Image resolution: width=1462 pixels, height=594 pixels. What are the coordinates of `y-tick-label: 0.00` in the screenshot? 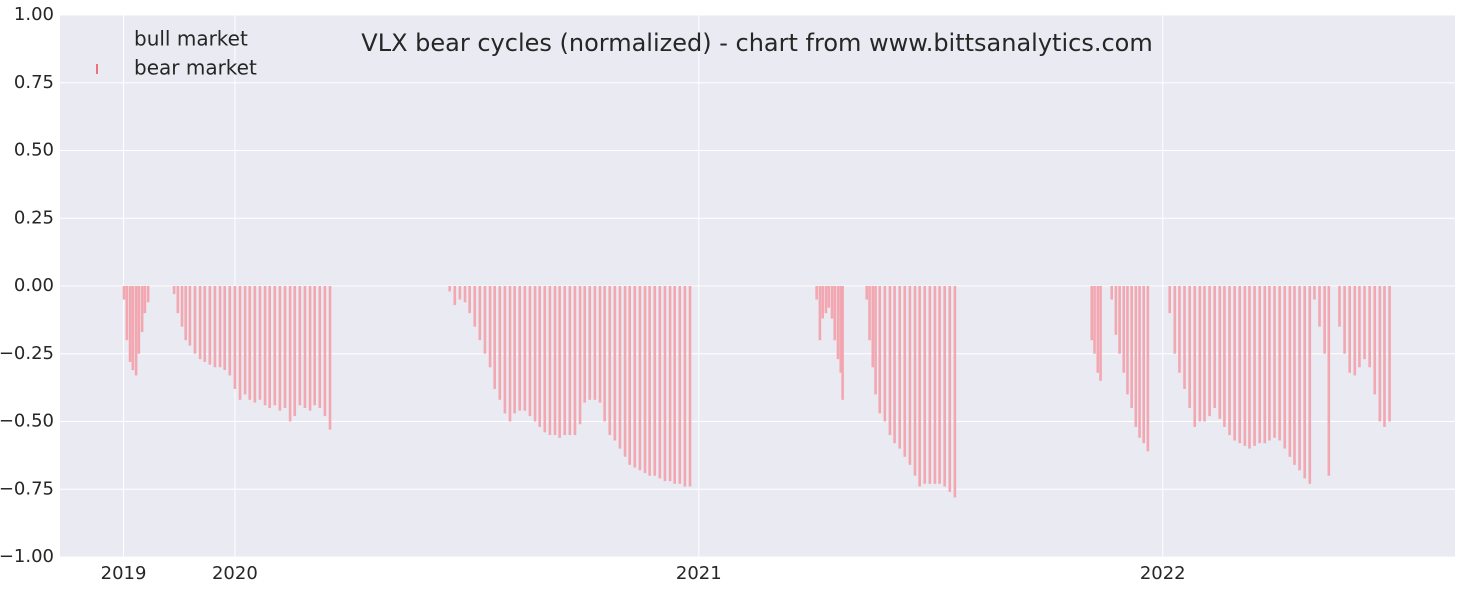 It's located at (34, 285).